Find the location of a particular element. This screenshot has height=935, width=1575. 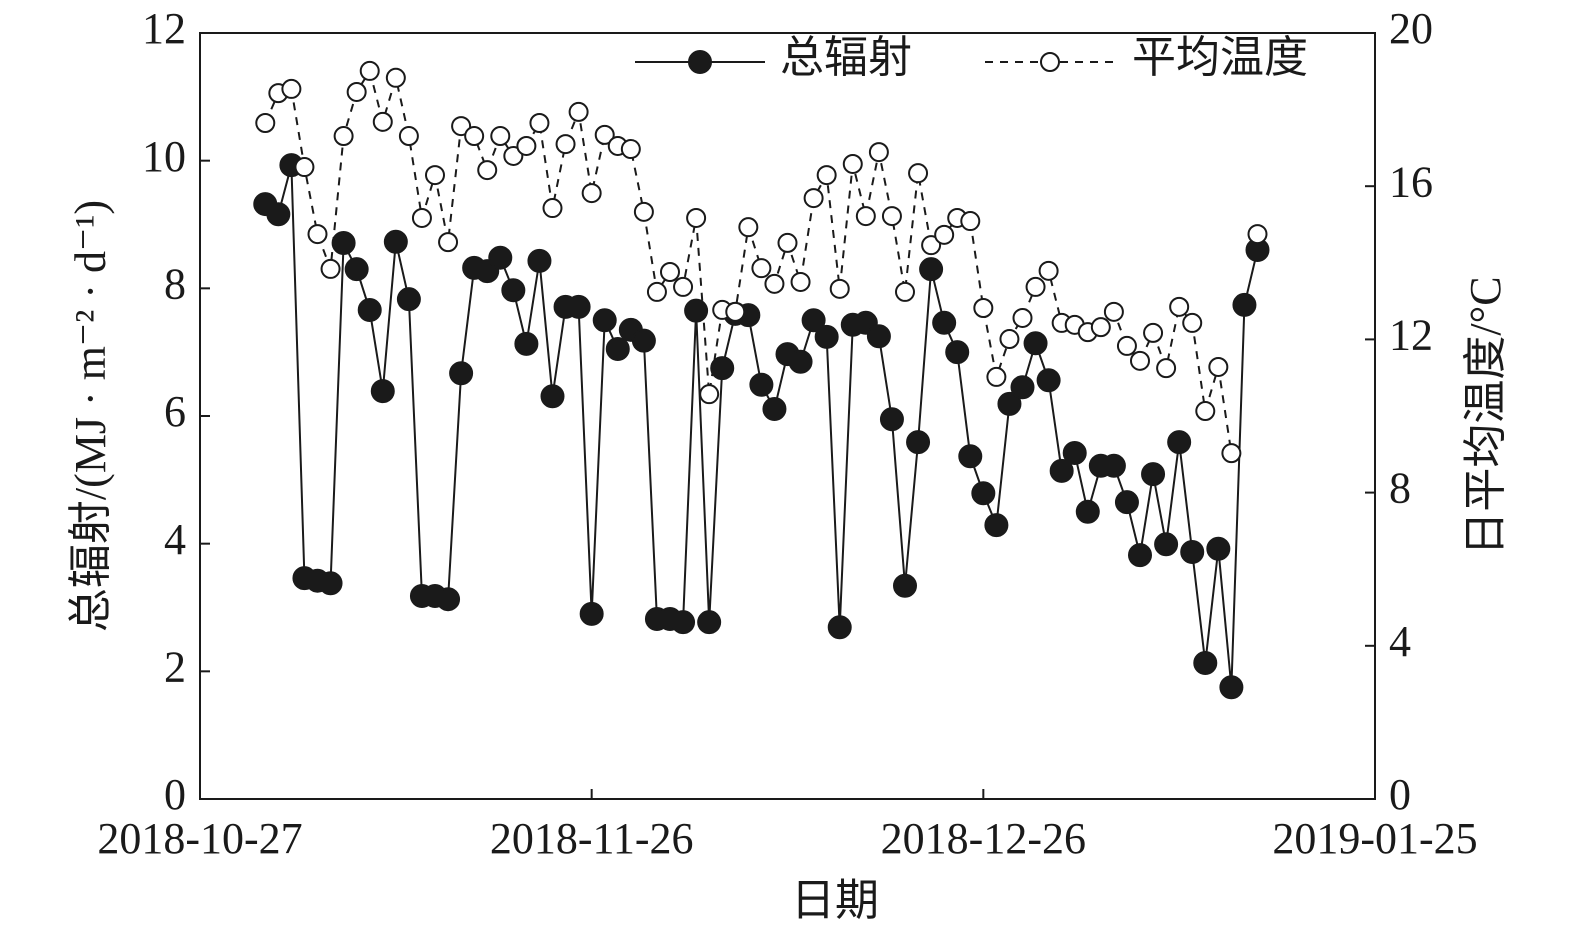

y-tick-label: 4 is located at coordinates (175, 539).